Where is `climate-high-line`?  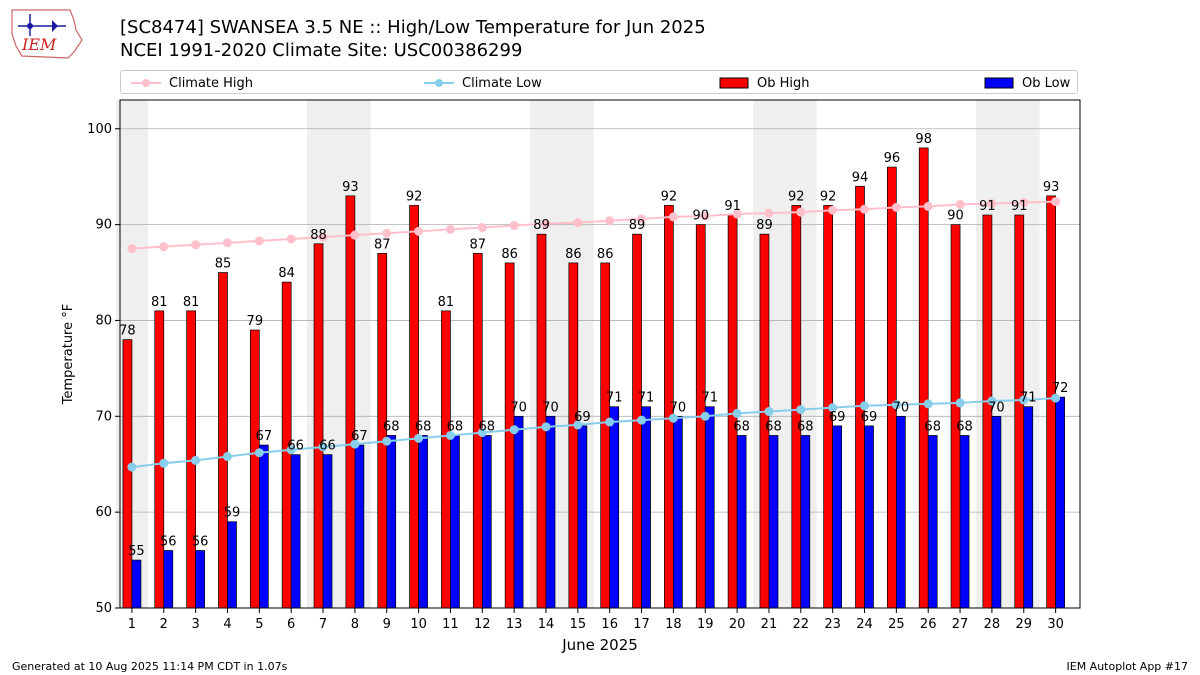 climate-high-line is located at coordinates (593, 225).